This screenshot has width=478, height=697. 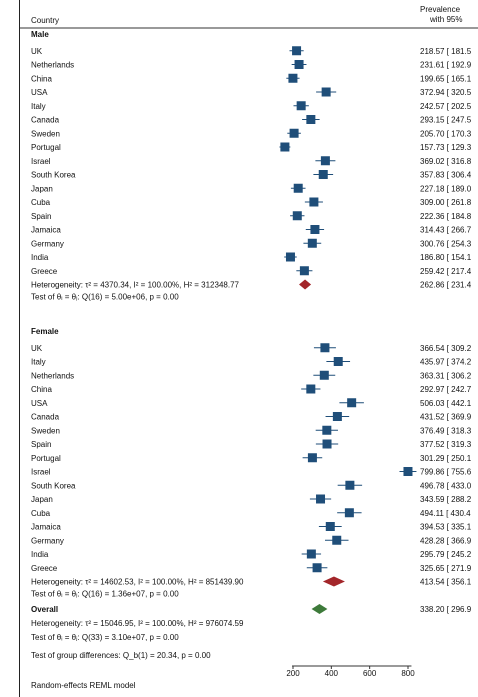 What do you see at coordinates (297, 51) in the screenshot?
I see `male-row-uk-marker` at bounding box center [297, 51].